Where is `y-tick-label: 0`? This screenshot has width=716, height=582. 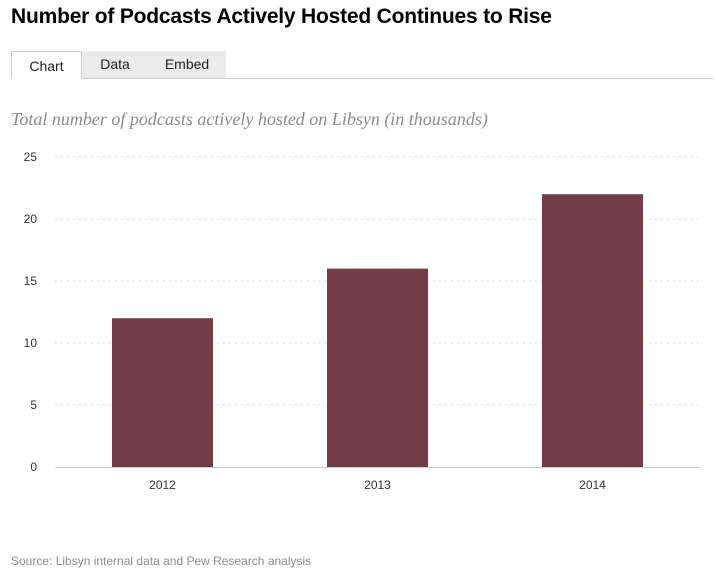 y-tick-label: 0 is located at coordinates (33, 467).